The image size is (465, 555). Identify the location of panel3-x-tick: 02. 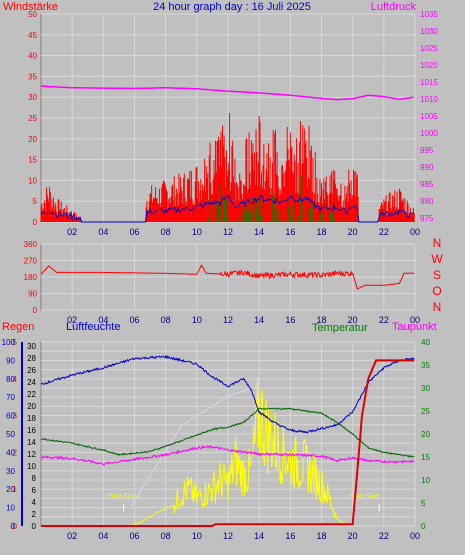
(72, 536).